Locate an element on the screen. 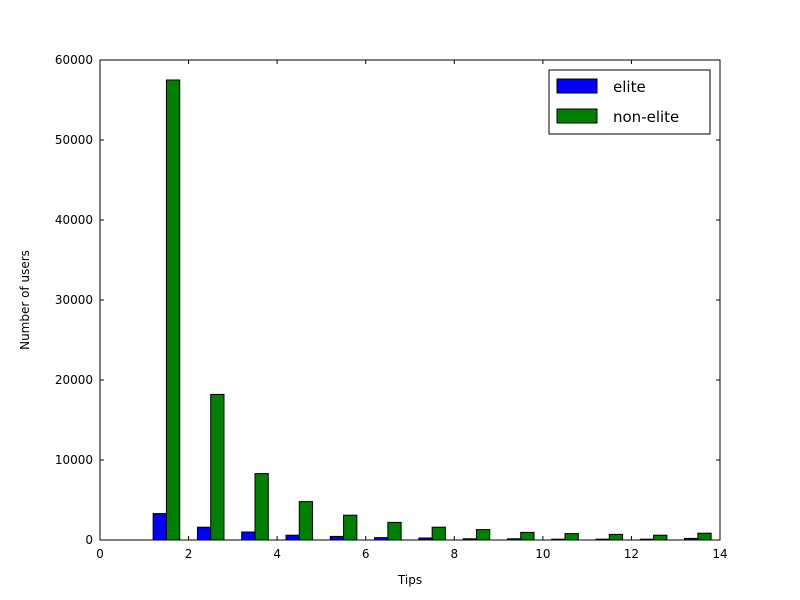 Image resolution: width=800 pixels, height=600 pixels. y-tick-label: 60000 is located at coordinates (74, 60).